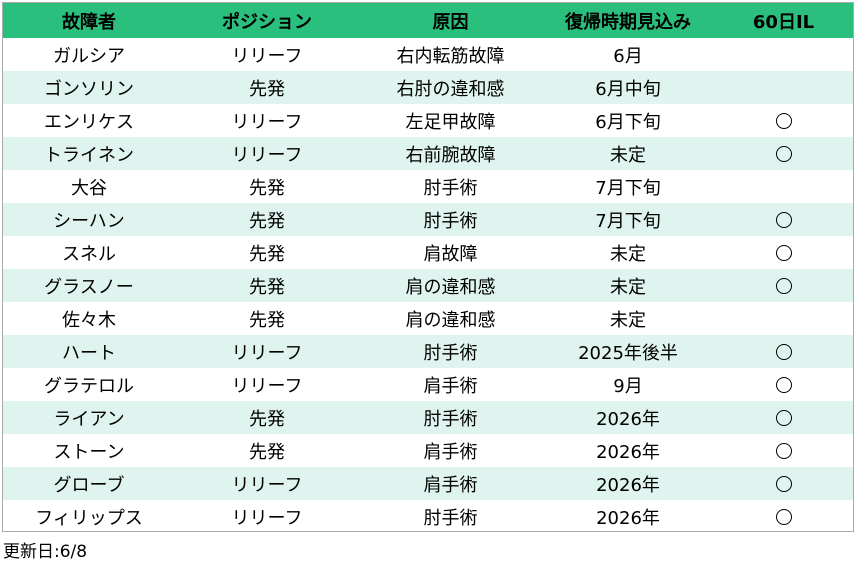 The width and height of the screenshot is (856, 562). I want to click on cell-name: ゴンソリン, so click(89, 87).